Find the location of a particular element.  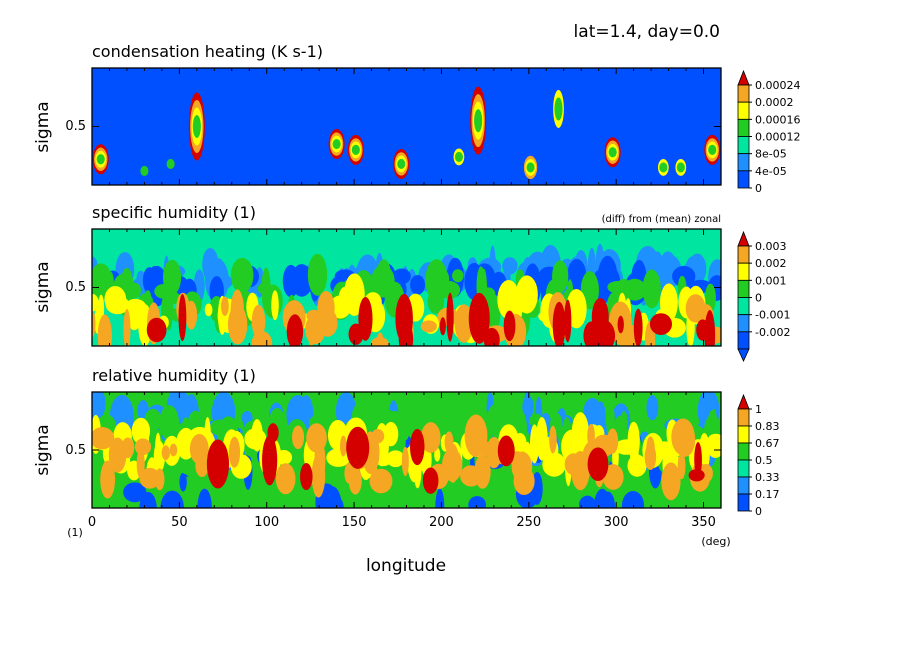

colorbar-label: -0.001 is located at coordinates (772, 315).